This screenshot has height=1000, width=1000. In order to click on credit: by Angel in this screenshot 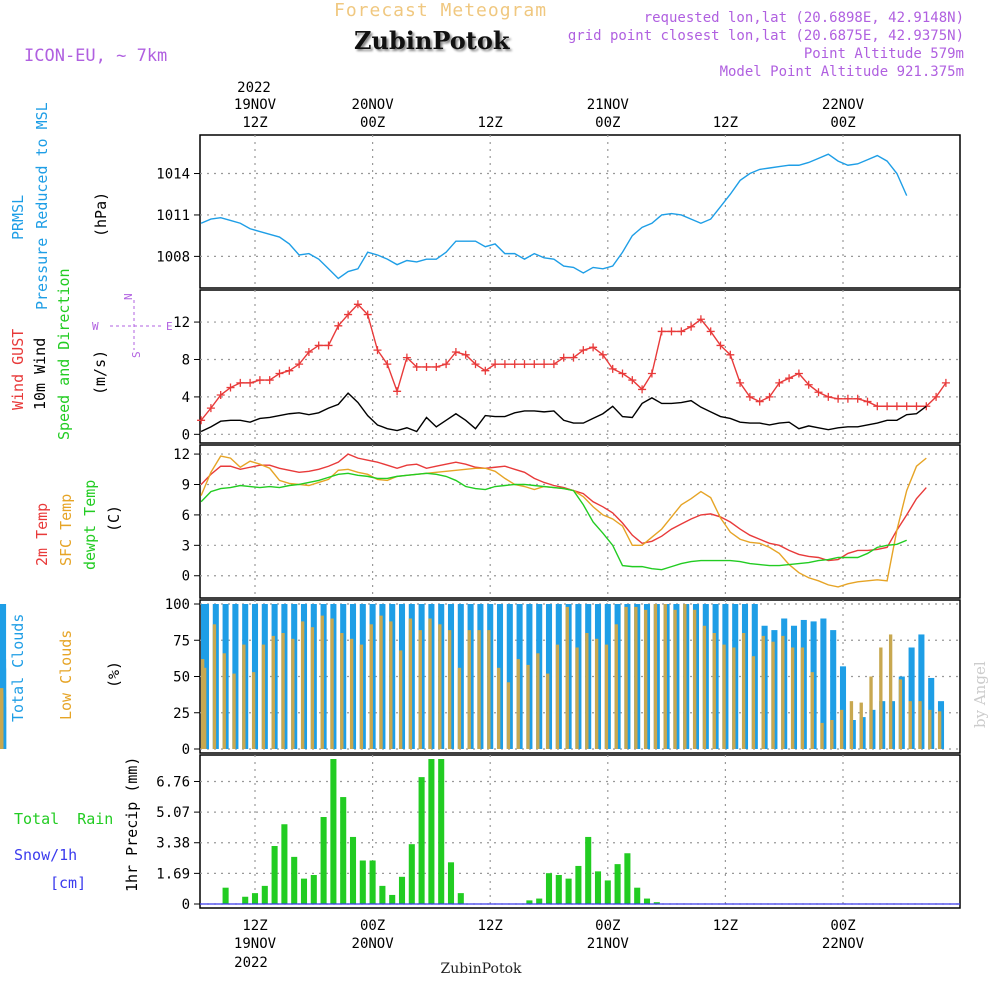, I will do `click(980, 694)`.